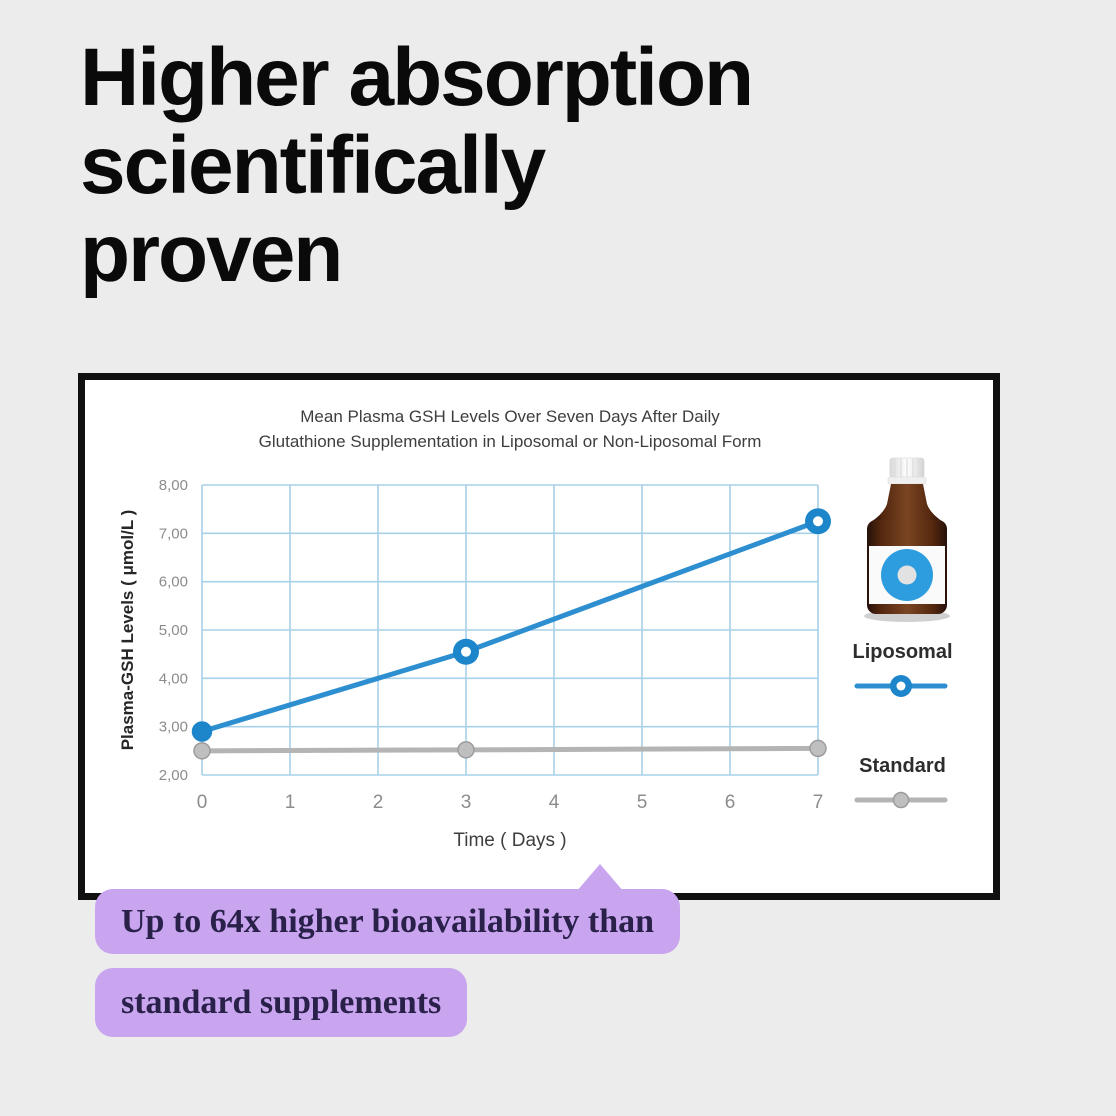 This screenshot has width=1116, height=1116. I want to click on svg-text: 5, so click(642, 802).